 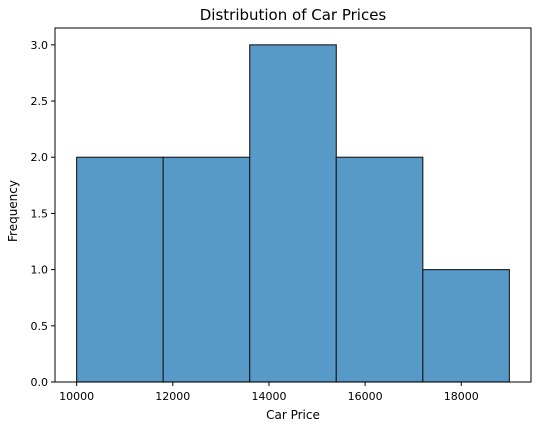 What do you see at coordinates (76, 396) in the screenshot?
I see `x-tick-label-1: 10000` at bounding box center [76, 396].